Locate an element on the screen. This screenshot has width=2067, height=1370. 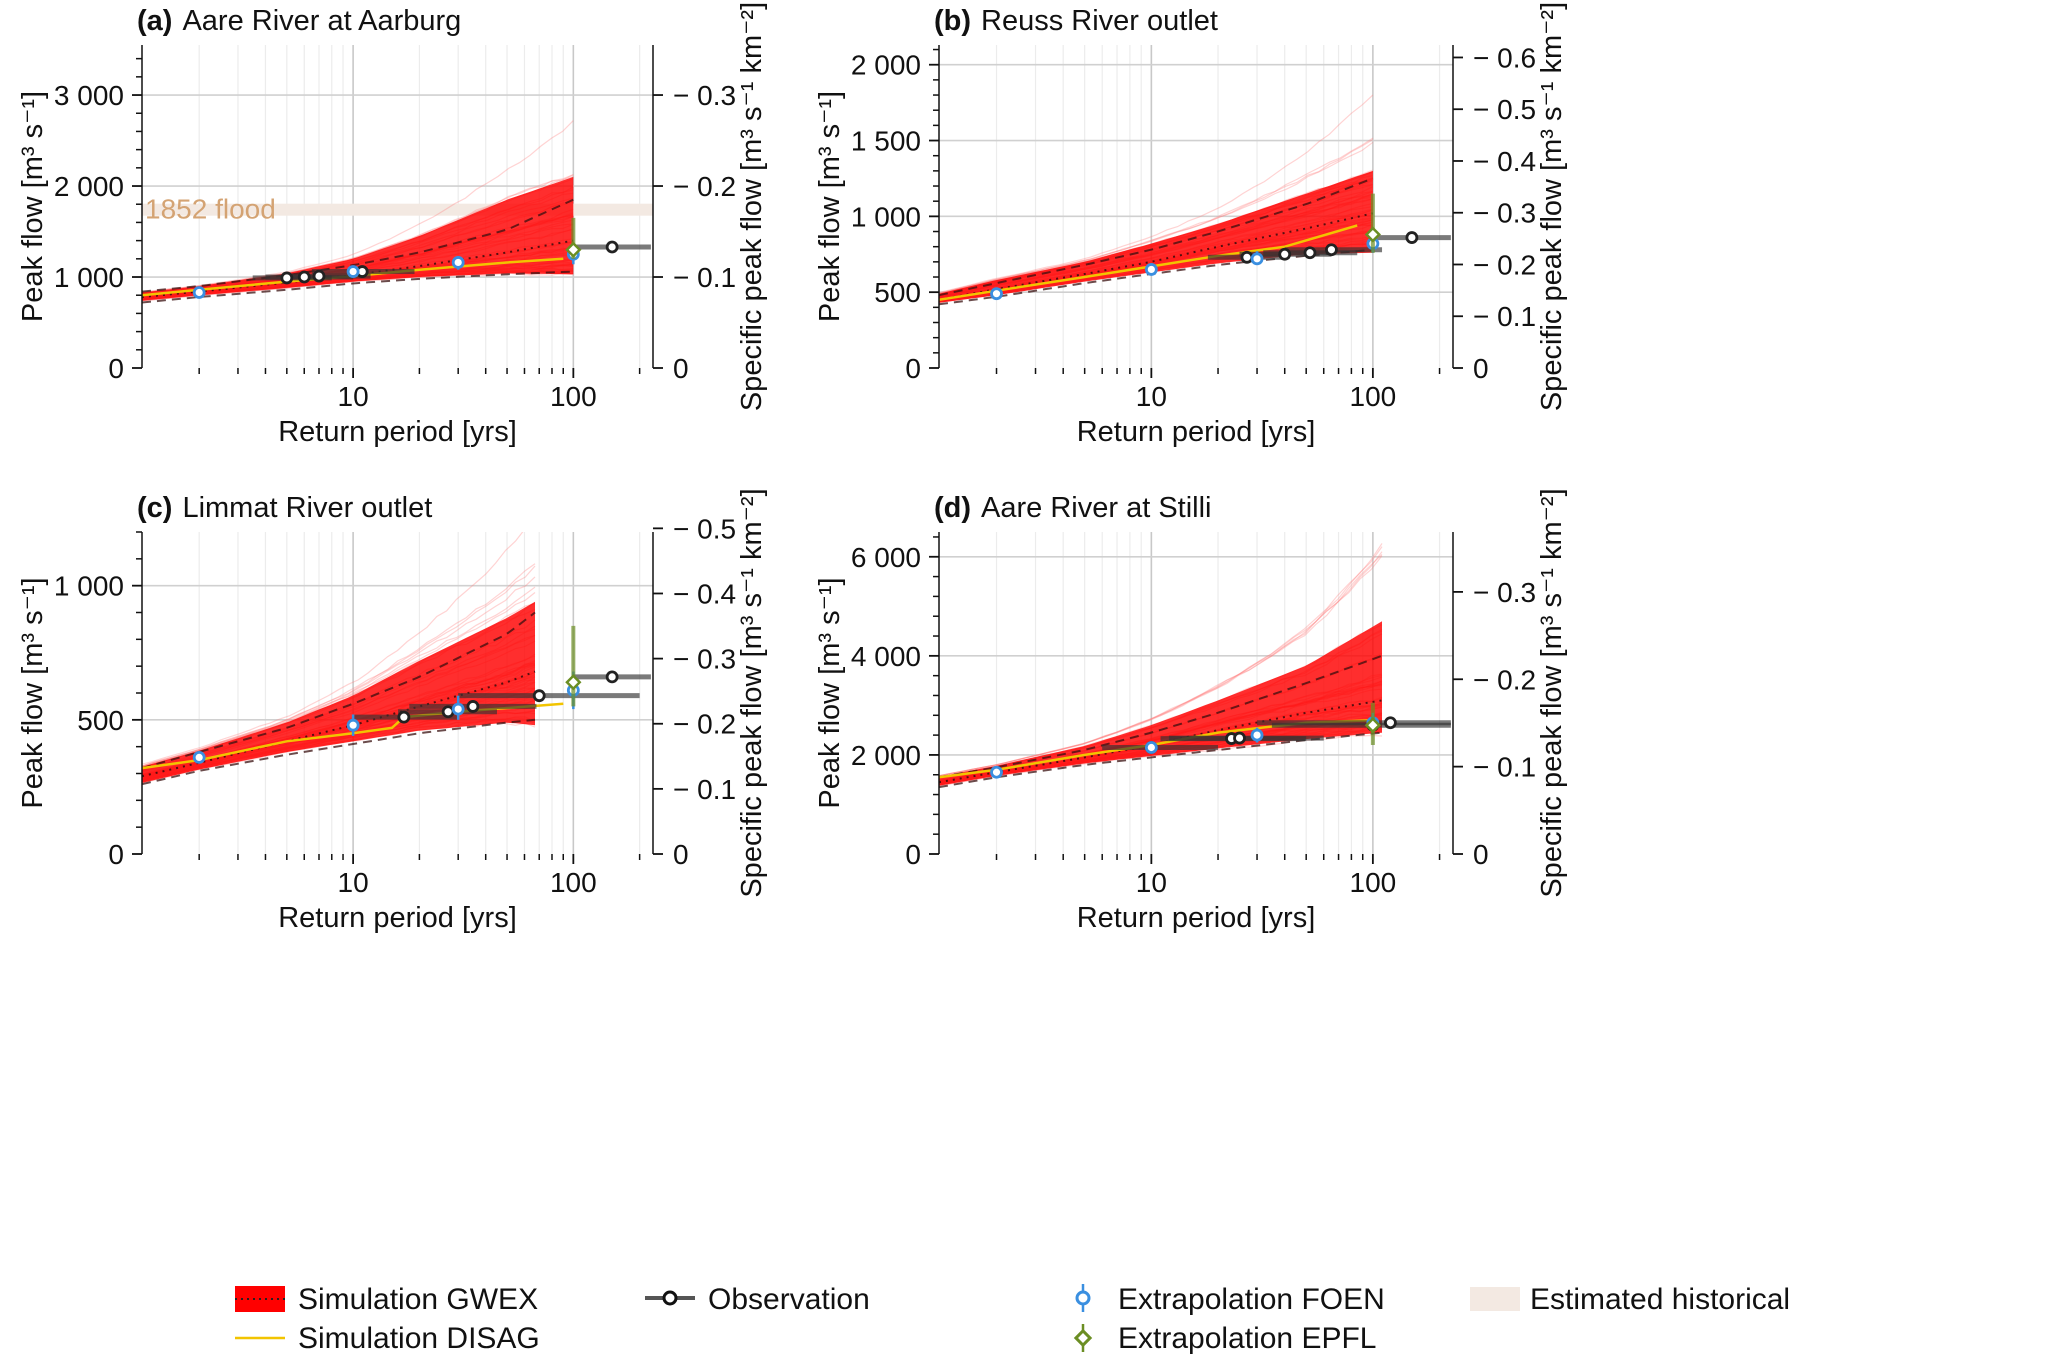
red-band-icon is located at coordinates (260, 1299).